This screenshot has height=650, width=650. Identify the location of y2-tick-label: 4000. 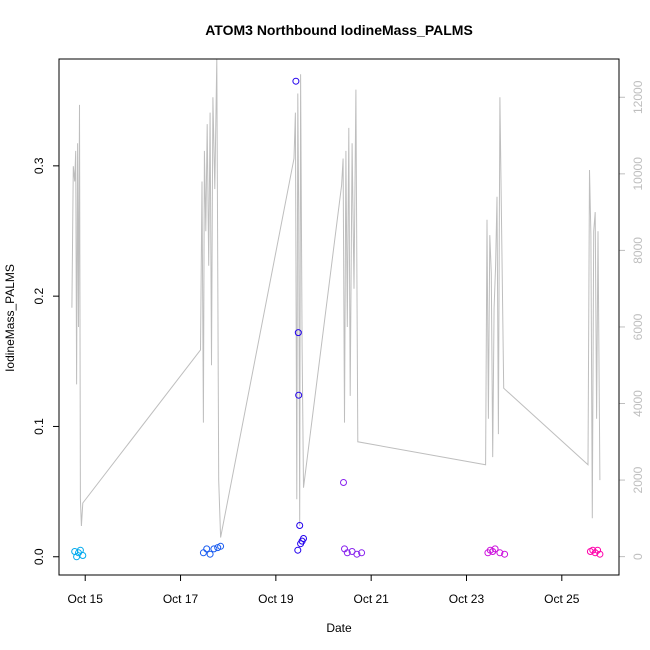
(638, 403).